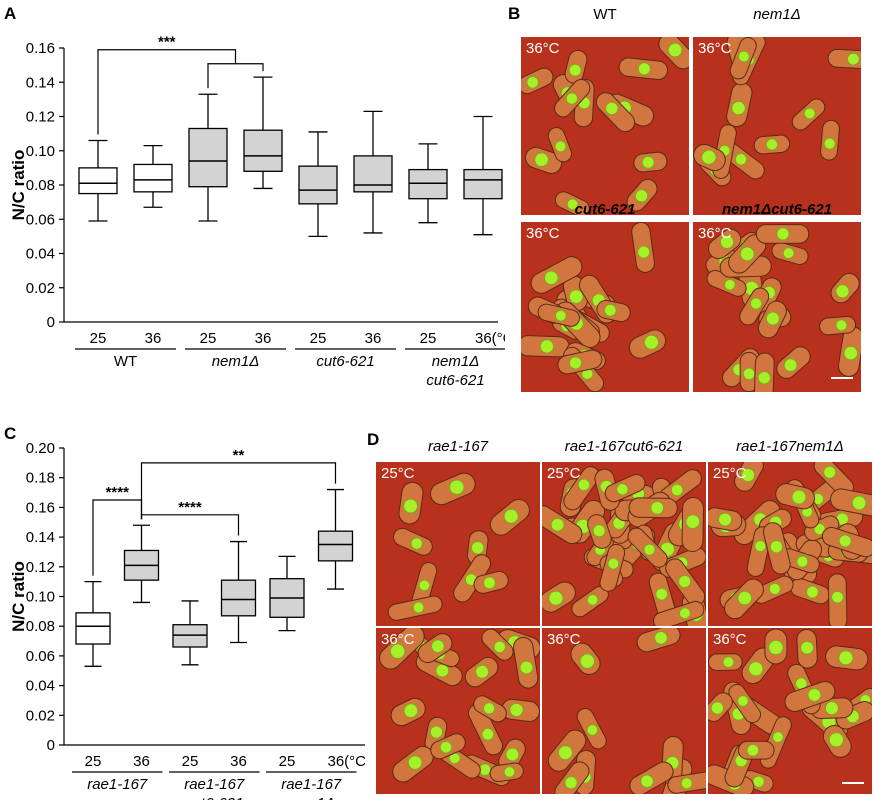 This screenshot has height=800, width=875. I want to click on x-tick-label-temp: 36, so click(238, 761).